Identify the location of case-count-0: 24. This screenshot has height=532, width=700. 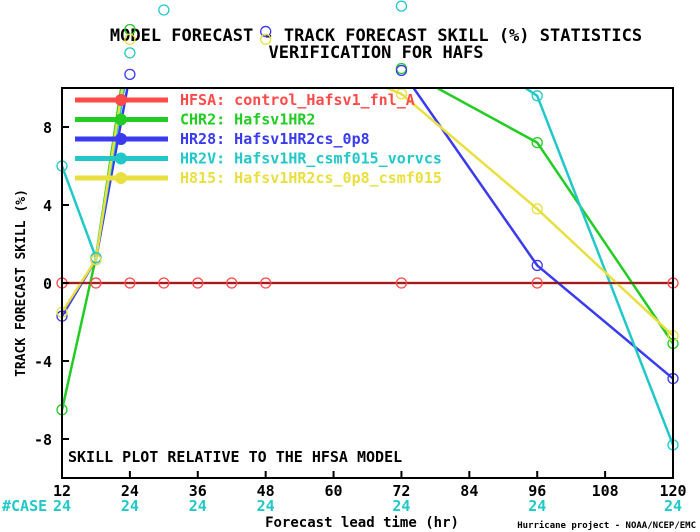
(62, 506).